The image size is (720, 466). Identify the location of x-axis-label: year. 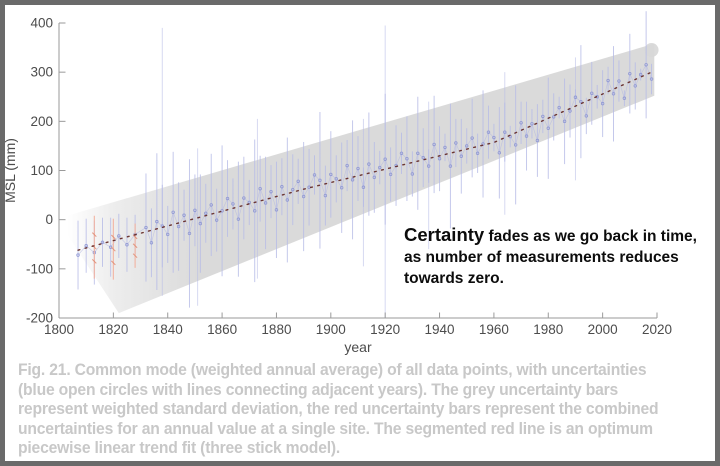
(358, 347).